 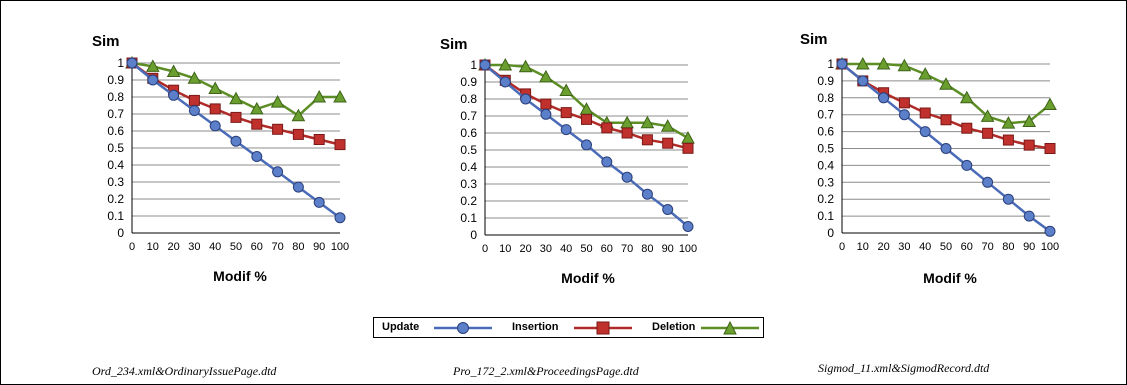 What do you see at coordinates (535, 327) in the screenshot?
I see `legend-label-insertion: Insertion` at bounding box center [535, 327].